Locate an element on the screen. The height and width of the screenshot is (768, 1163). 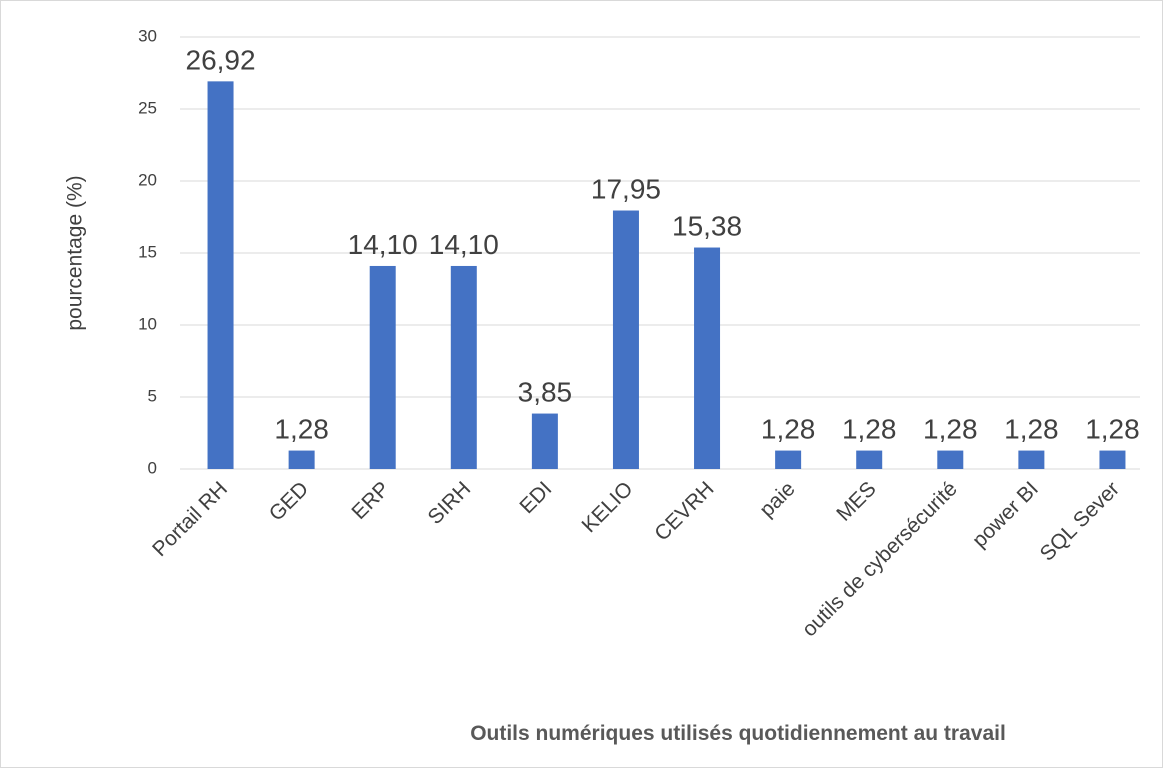
data-label: 3,85 is located at coordinates (545, 392).